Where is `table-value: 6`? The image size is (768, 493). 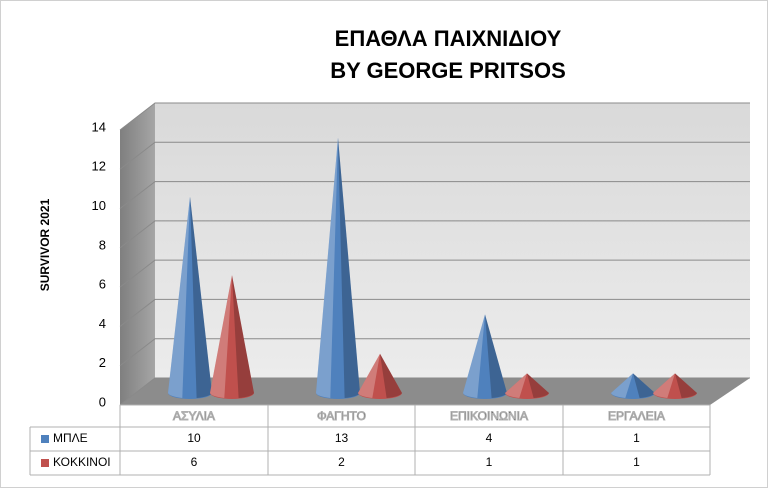
table-value: 6 is located at coordinates (194, 462).